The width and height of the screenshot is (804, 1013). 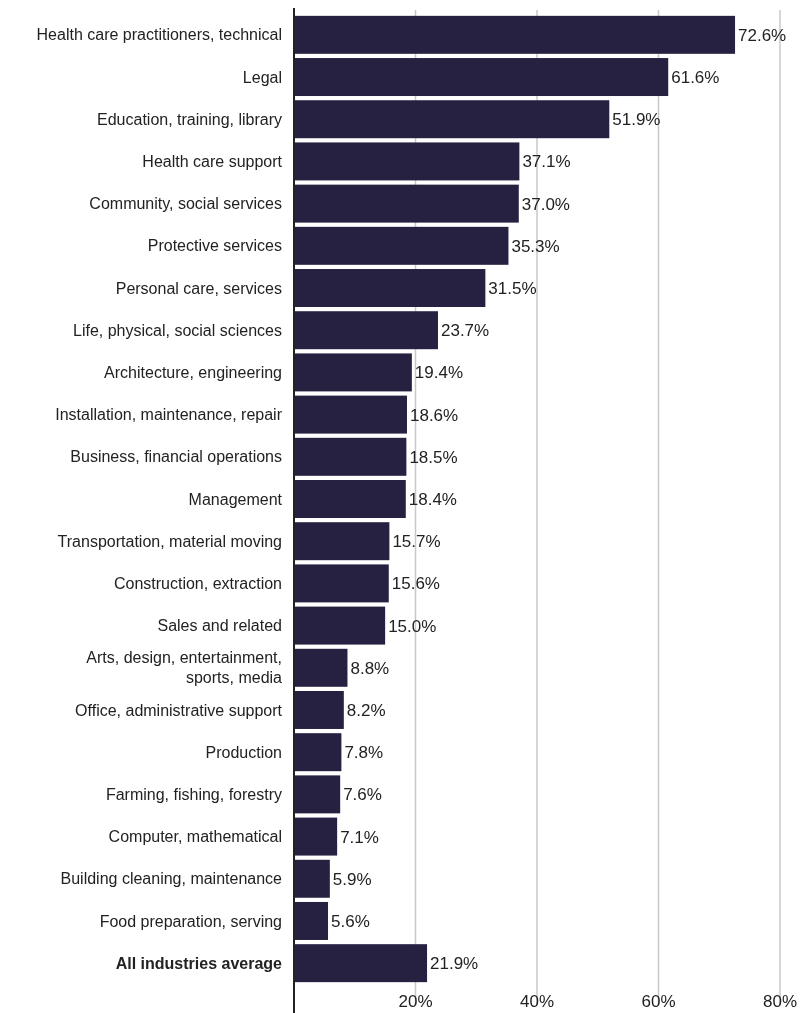 What do you see at coordinates (412, 626) in the screenshot?
I see `data-label: 15.0%` at bounding box center [412, 626].